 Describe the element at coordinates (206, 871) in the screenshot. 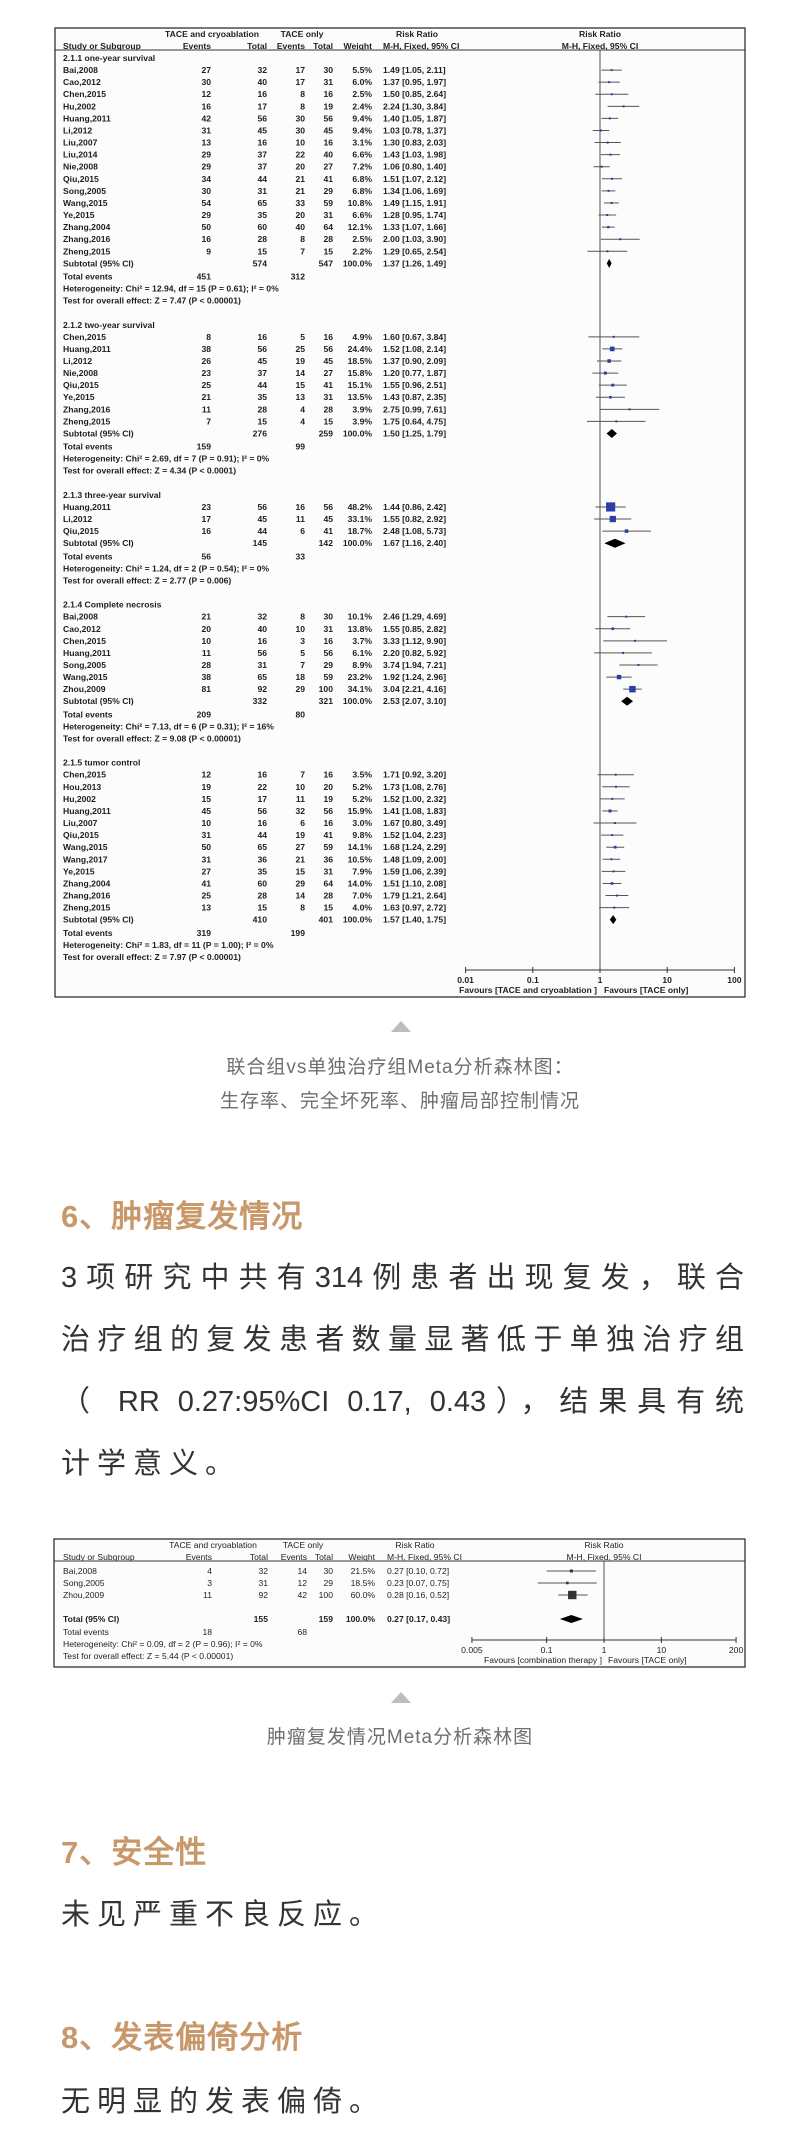

I see `study-events1: 27` at that location.